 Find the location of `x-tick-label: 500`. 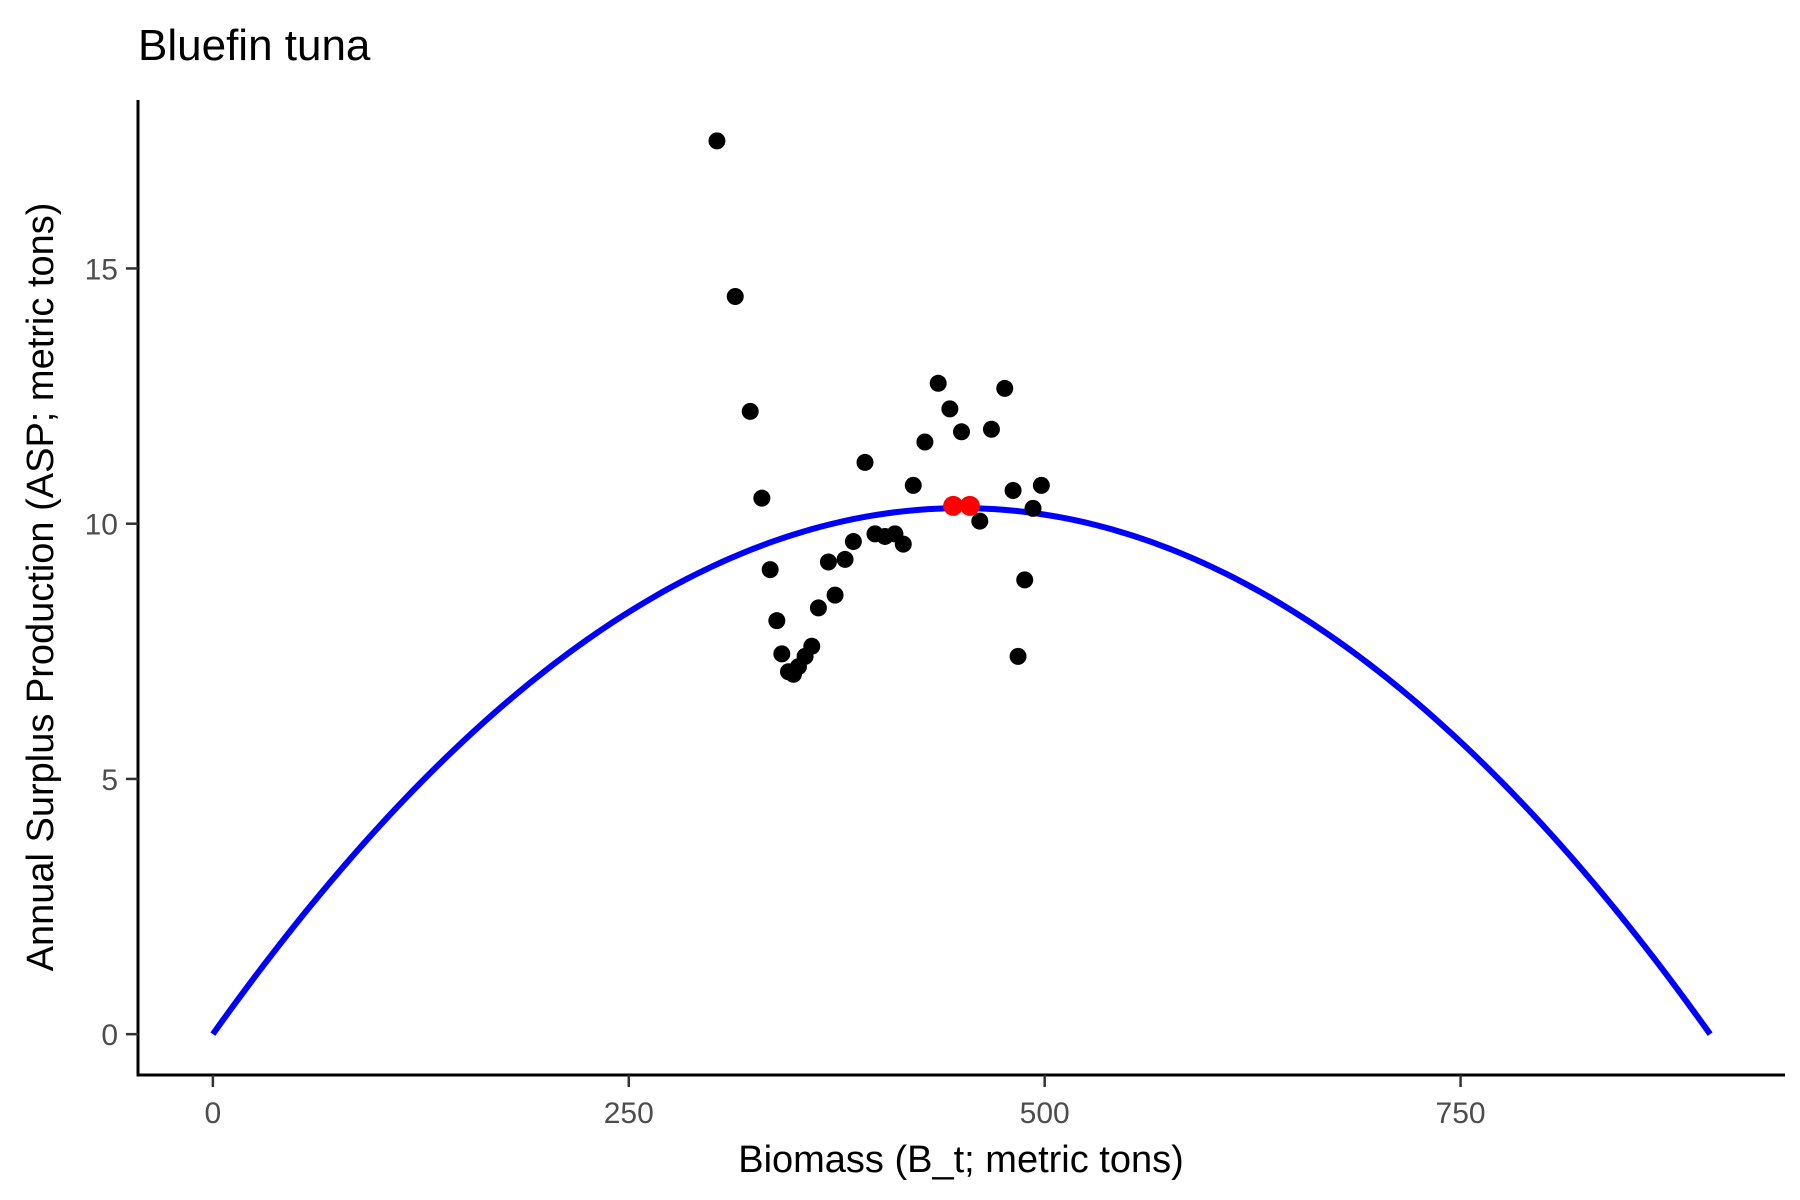

x-tick-label: 500 is located at coordinates (1045, 1113).